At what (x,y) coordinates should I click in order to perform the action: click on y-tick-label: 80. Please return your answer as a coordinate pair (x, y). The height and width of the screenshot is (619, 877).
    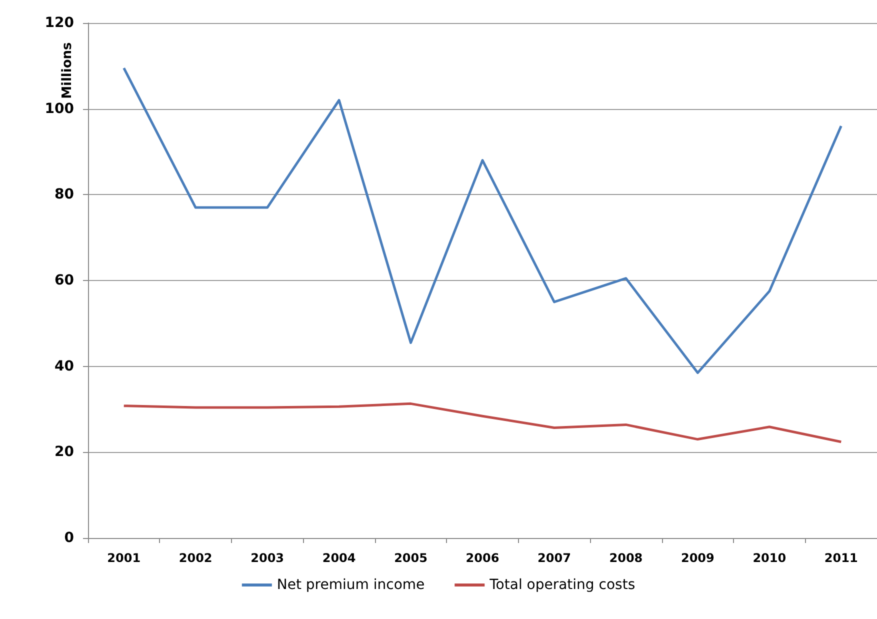
    Looking at the image, I should click on (64, 194).